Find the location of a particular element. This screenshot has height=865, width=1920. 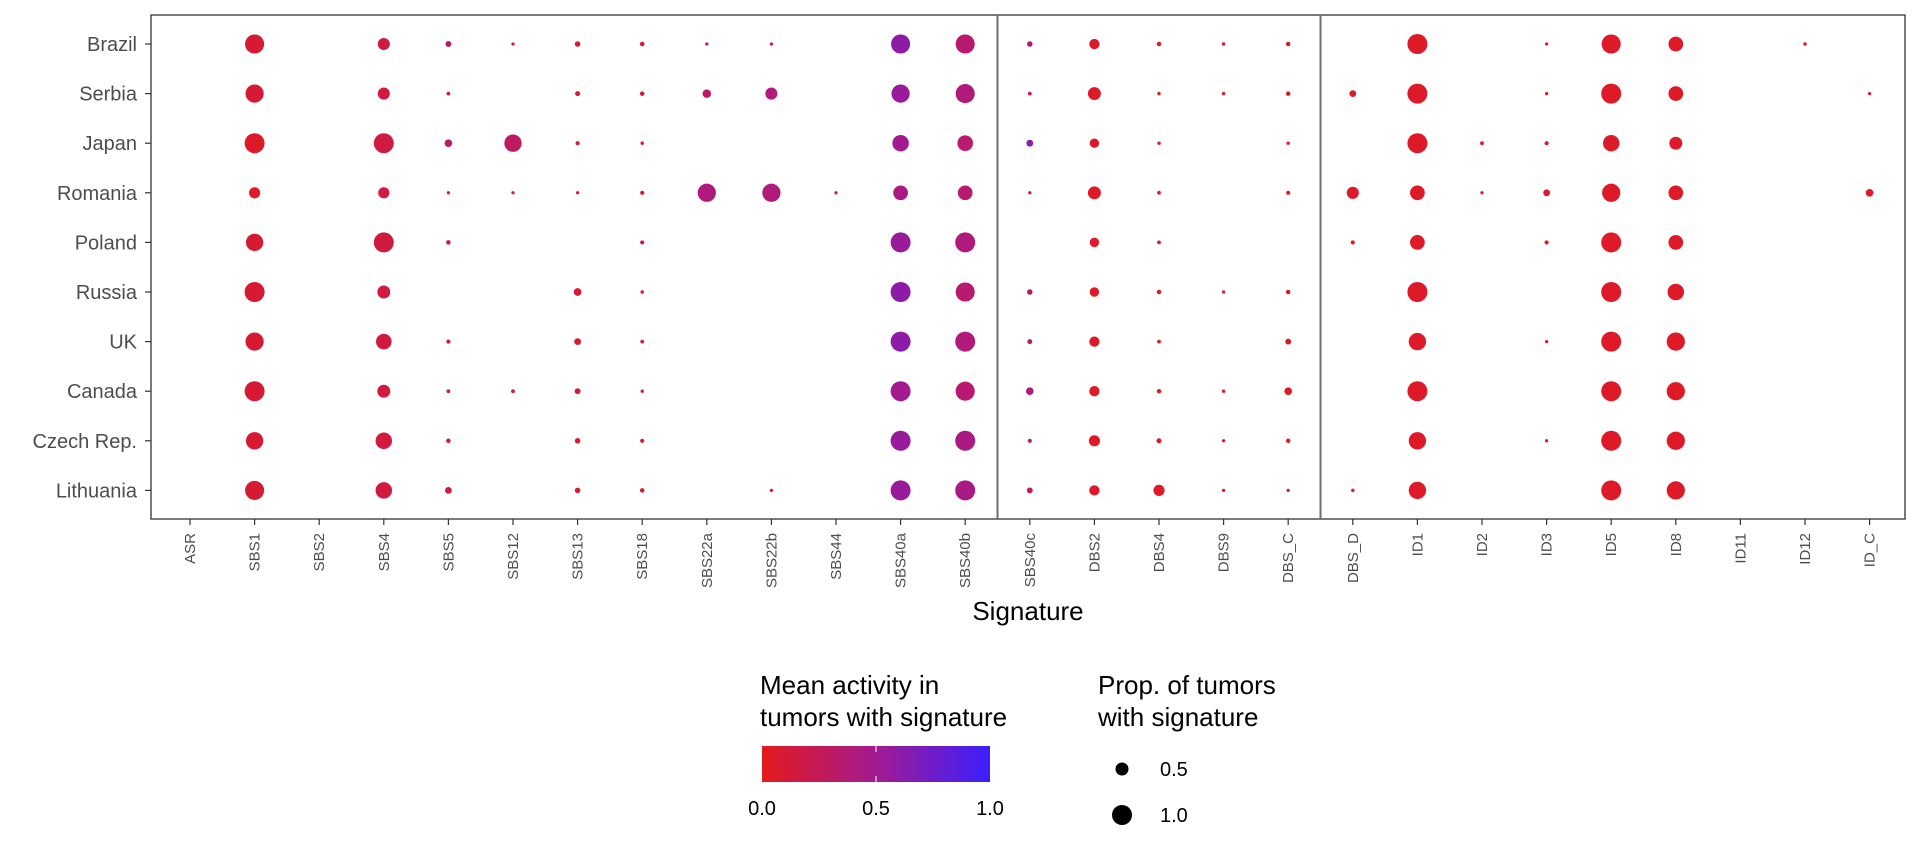

y-tick-label: Lithuania is located at coordinates (97, 491).